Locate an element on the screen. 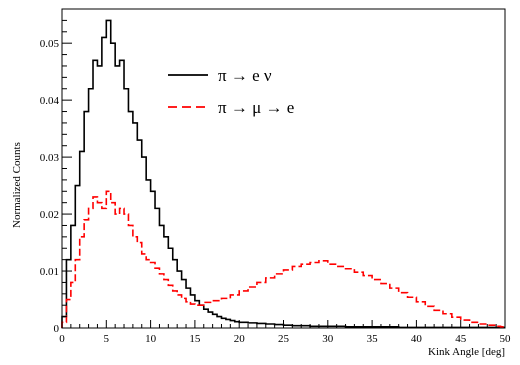 The height and width of the screenshot is (365, 520). legend: π → e ν π → μ → e is located at coordinates (231, 91).